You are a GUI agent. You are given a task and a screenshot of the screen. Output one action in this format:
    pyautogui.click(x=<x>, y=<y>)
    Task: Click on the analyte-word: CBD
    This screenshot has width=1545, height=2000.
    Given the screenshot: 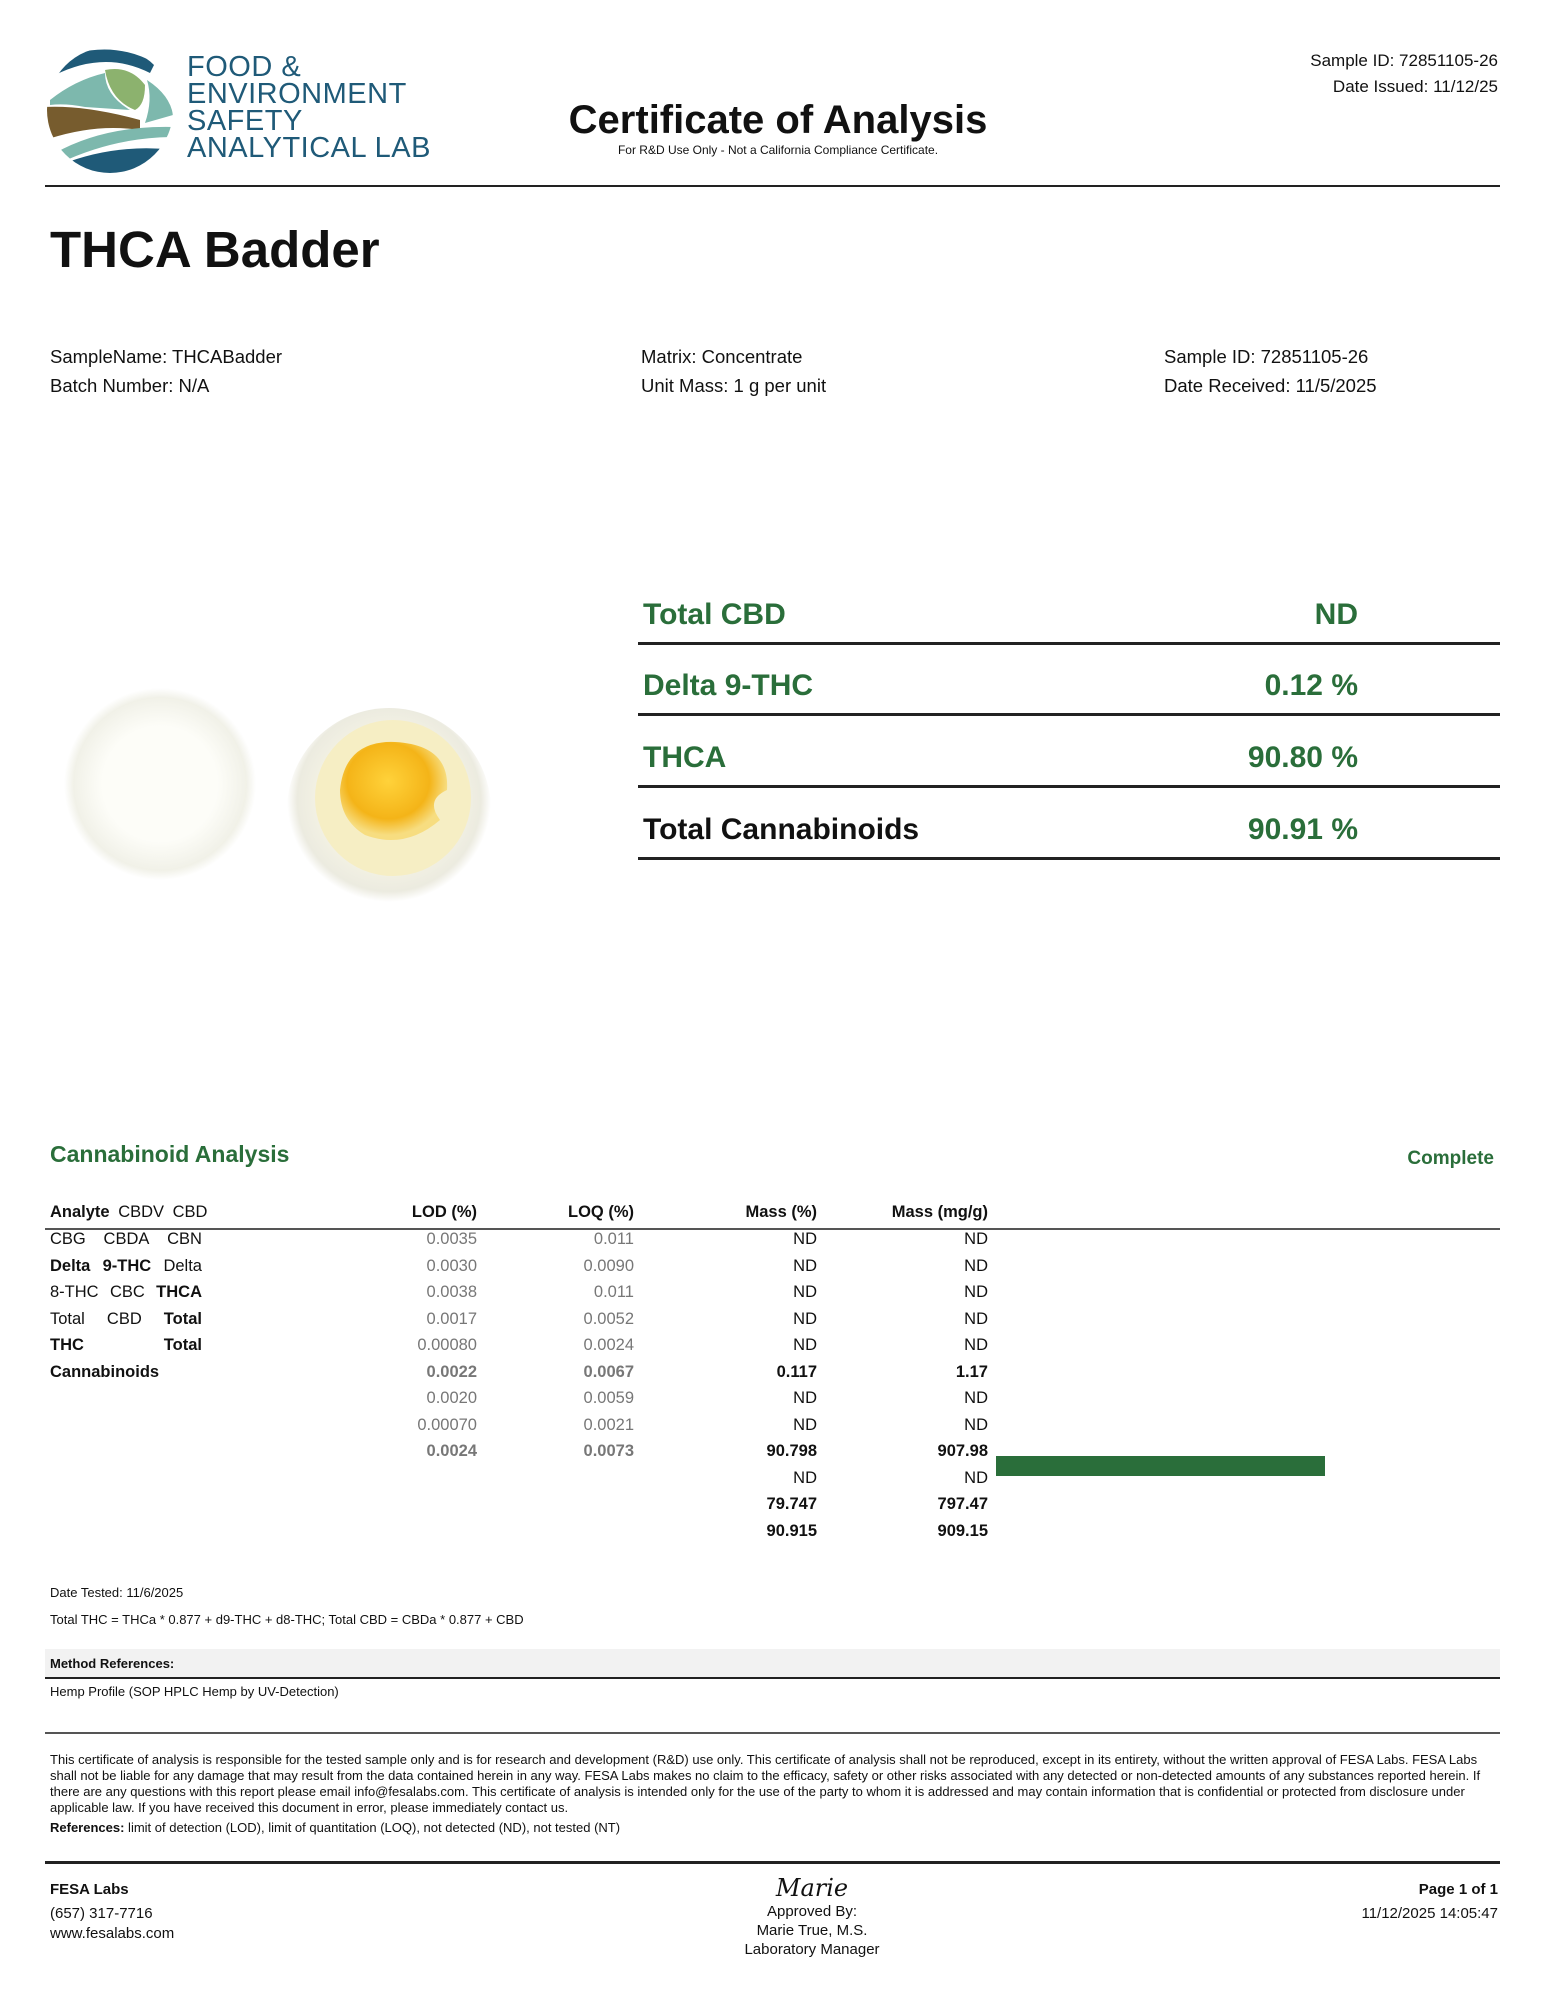 What is the action you would take?
    pyautogui.click(x=124, y=1318)
    